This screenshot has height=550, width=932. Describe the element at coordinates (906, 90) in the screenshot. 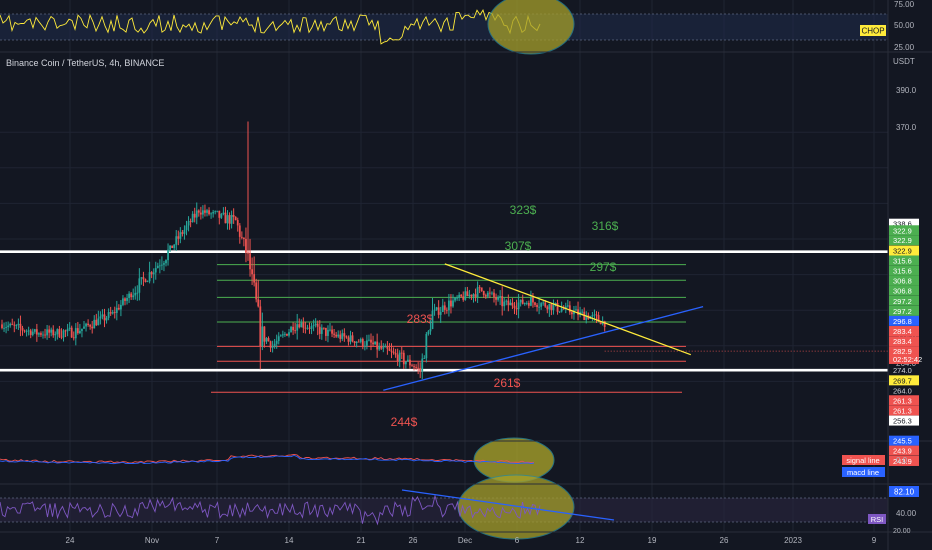

I see `price-tick: 390.0` at that location.